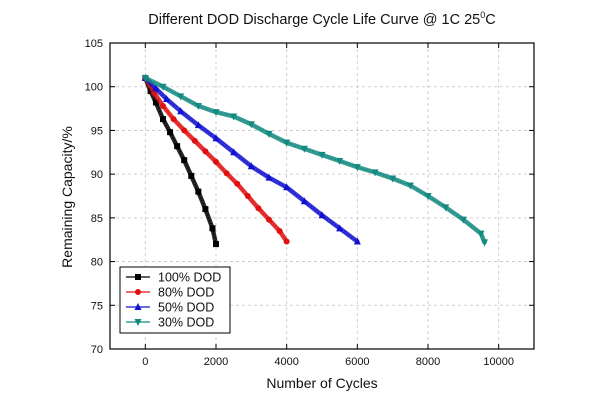 This screenshot has width=600, height=400. I want to click on legend-label: 100% DOD, so click(189, 278).